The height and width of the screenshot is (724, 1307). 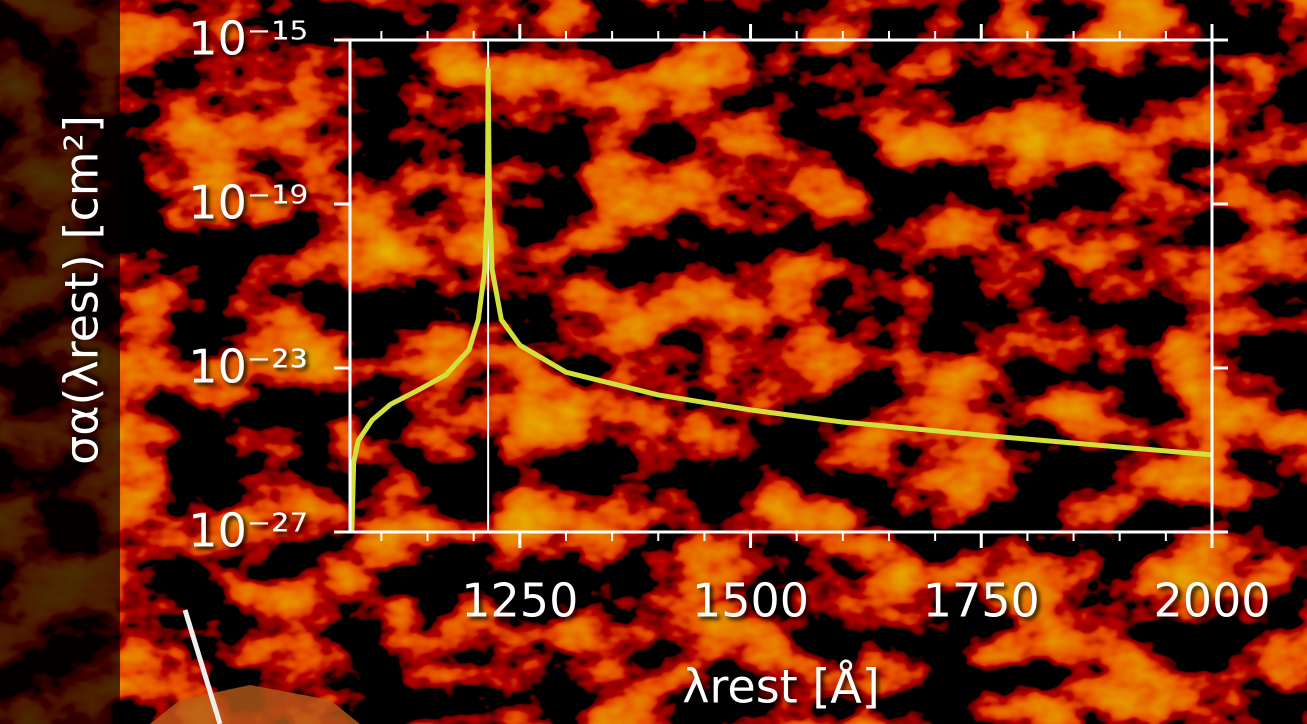 What do you see at coordinates (202, 666) in the screenshot?
I see `background-streak` at bounding box center [202, 666].